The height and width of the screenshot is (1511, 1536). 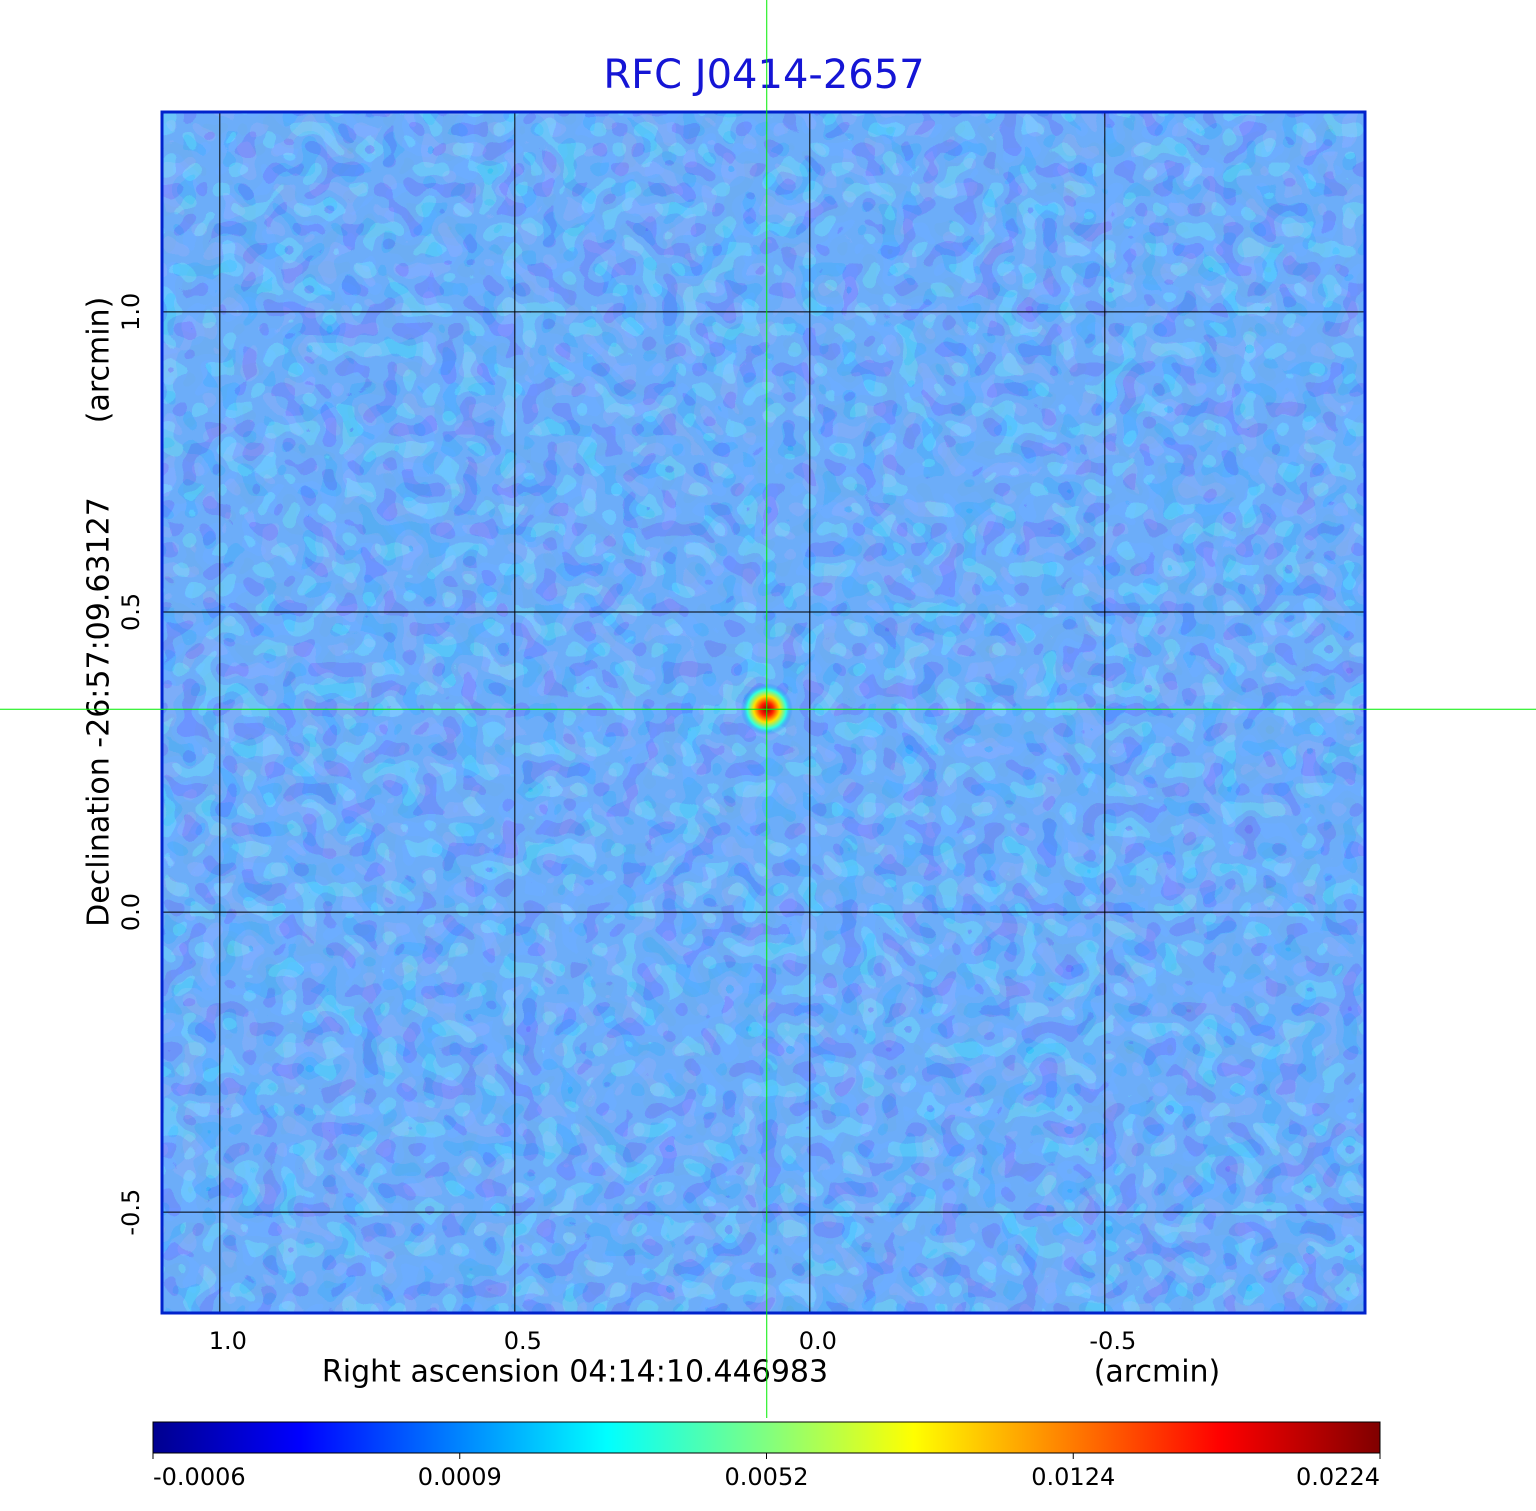 I want to click on x-axis-label: Right ascension 04:14:10.446983, so click(x=575, y=1372).